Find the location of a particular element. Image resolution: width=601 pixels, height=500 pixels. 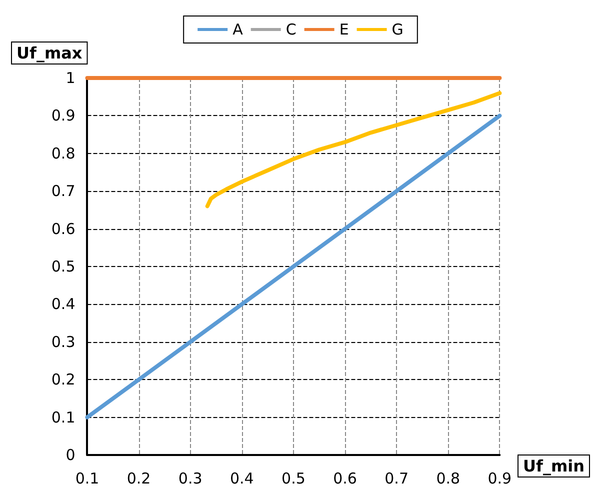

y-tick-label: 0.5 is located at coordinates (63, 267).